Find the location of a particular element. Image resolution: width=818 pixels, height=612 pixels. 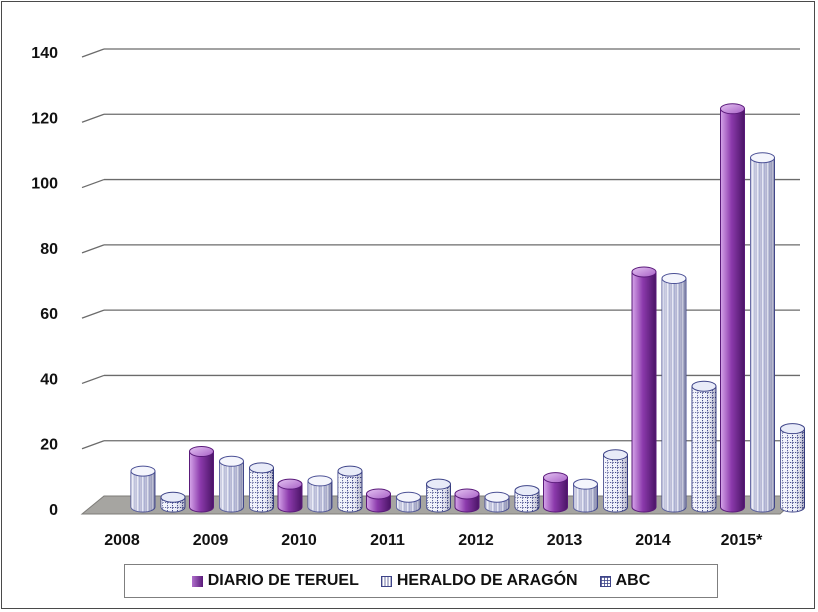

legend-label-diario: DIARIO DE TERUEL is located at coordinates (283, 580).